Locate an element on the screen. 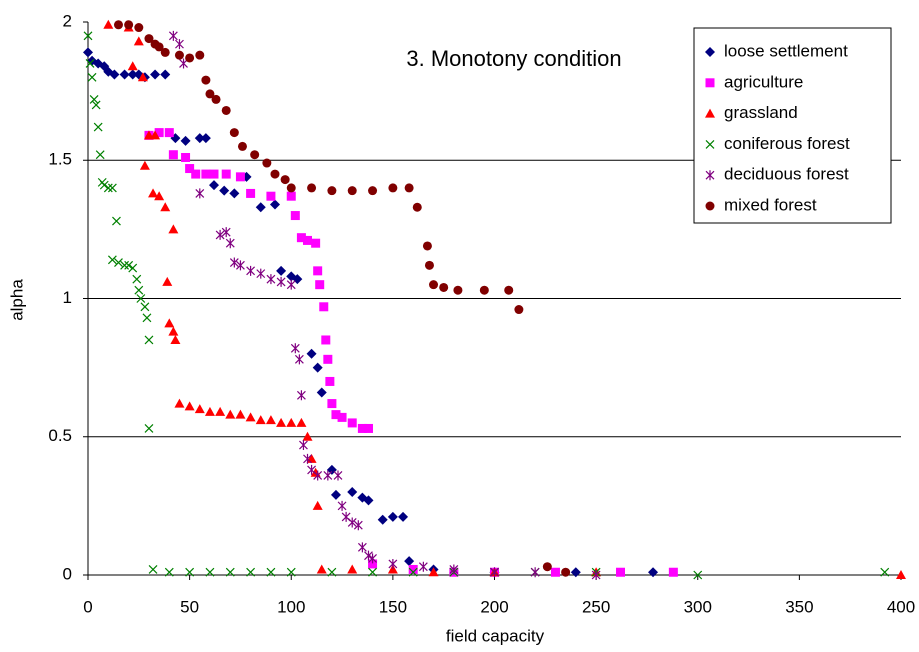  x-tick-label: 100 is located at coordinates (291, 606).